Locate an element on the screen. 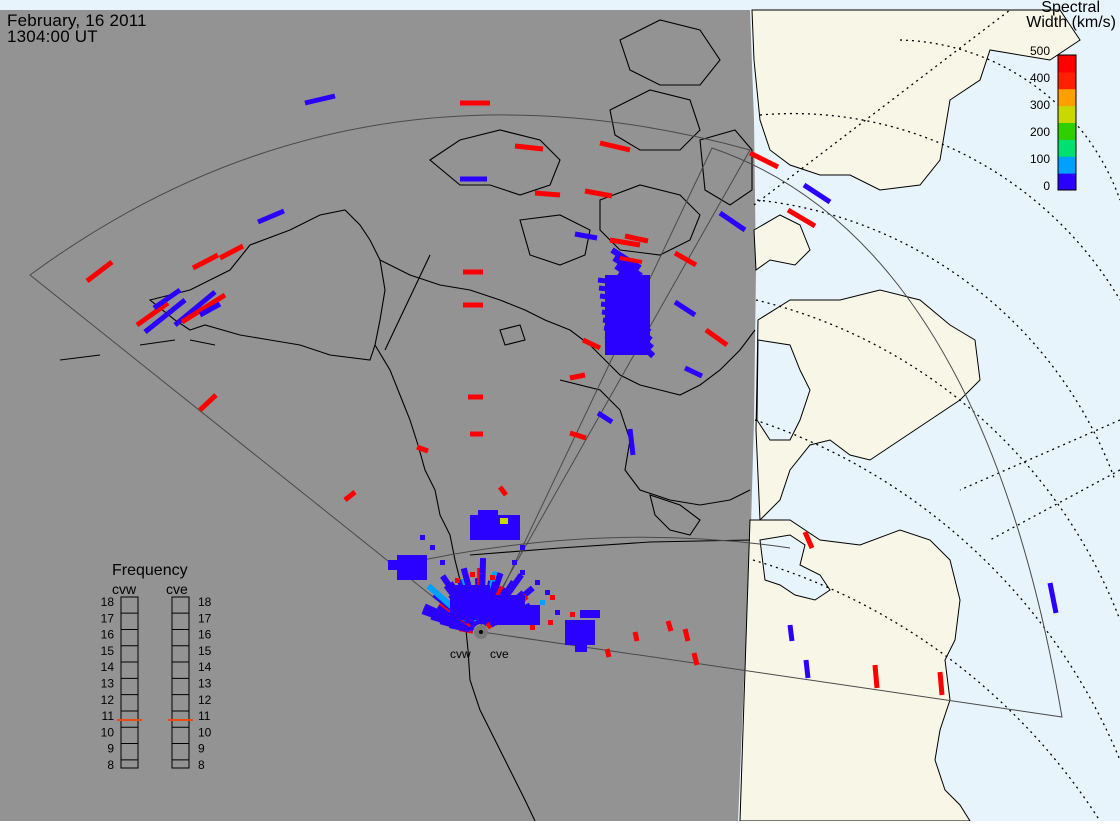 This screenshot has height=826, width=1120. hudson-bay-east is located at coordinates (783, 390).